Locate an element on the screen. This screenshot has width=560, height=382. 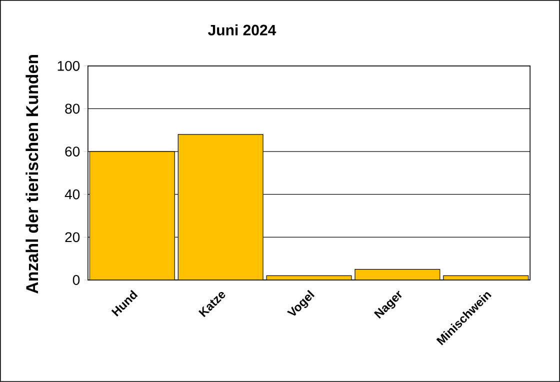
y-tick-label: 0 is located at coordinates (76, 280).